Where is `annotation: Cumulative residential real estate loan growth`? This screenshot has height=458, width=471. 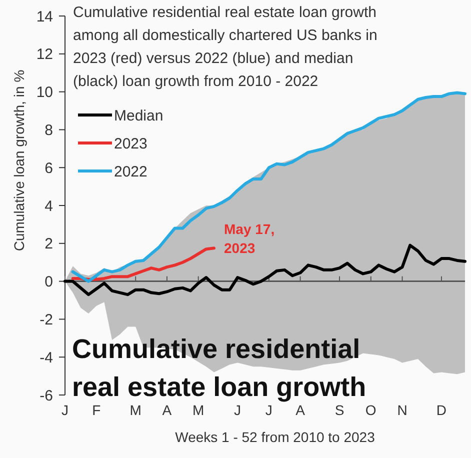 annotation: Cumulative residential real estate loan growth is located at coordinates (219, 368).